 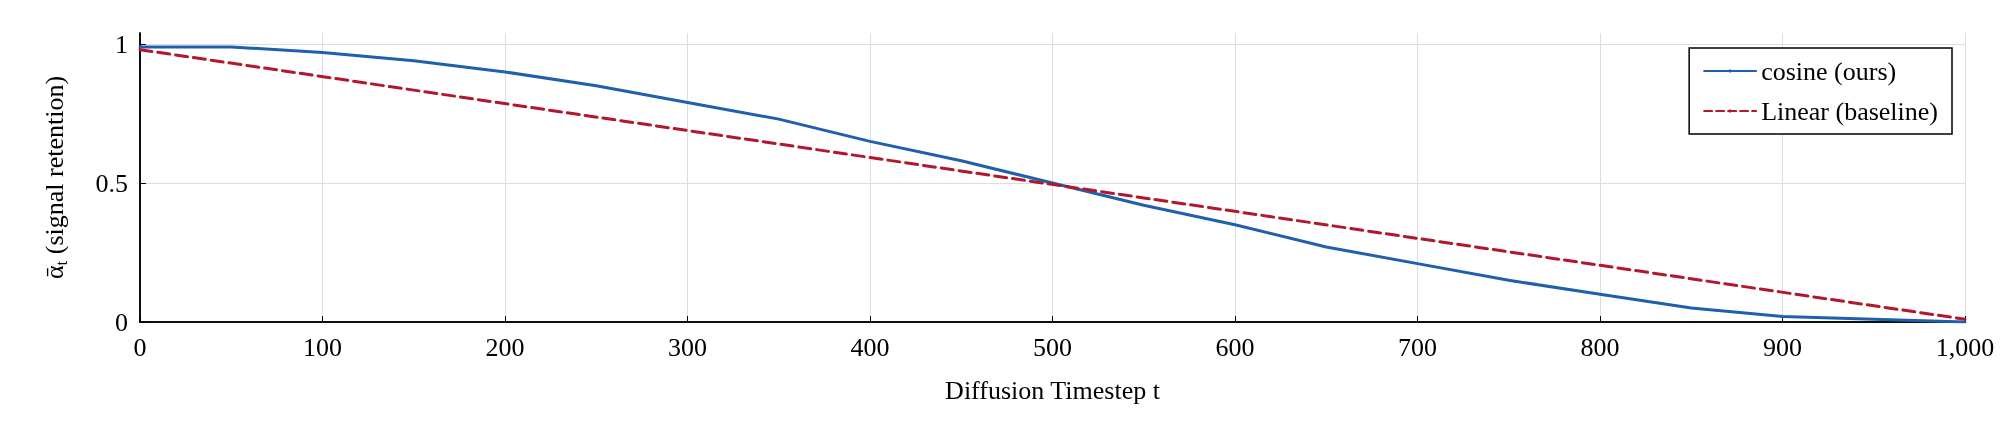 I want to click on x-tick-label: 400, so click(x=870, y=347).